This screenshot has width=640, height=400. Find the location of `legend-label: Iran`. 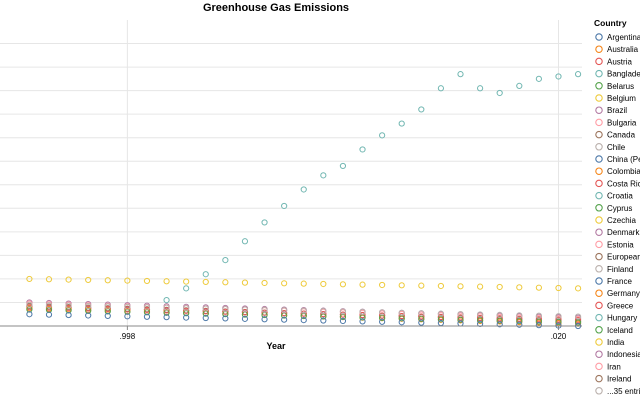

legend-label: Iran is located at coordinates (614, 366).